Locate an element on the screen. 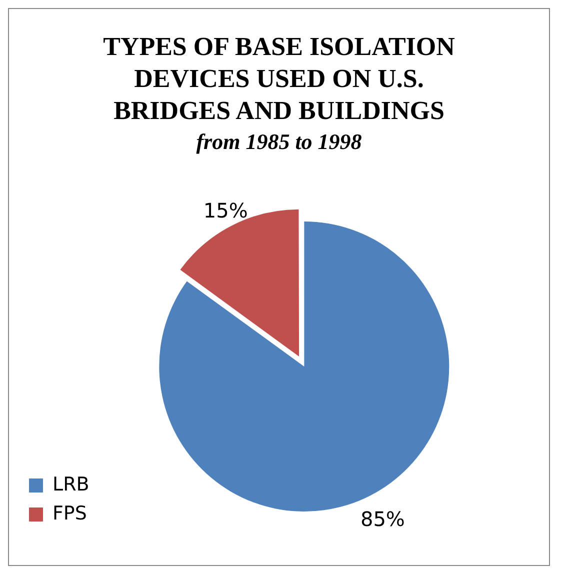  data-label: 85% is located at coordinates (382, 518).